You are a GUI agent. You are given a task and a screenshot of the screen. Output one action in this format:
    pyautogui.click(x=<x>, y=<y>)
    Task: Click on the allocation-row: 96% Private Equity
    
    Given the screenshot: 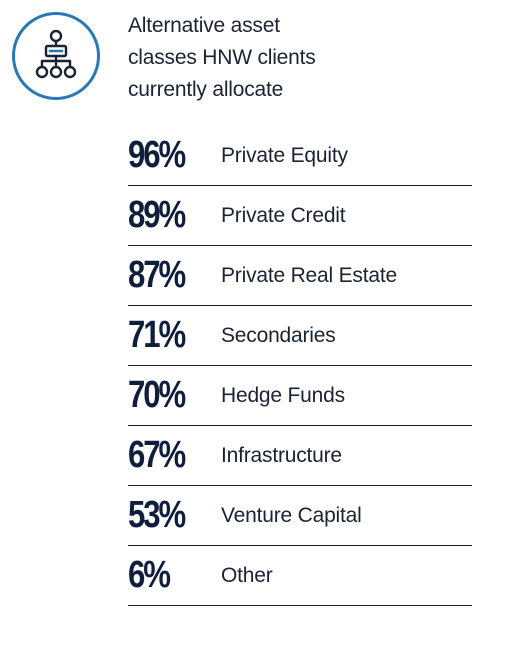 What is the action you would take?
    pyautogui.click(x=300, y=156)
    